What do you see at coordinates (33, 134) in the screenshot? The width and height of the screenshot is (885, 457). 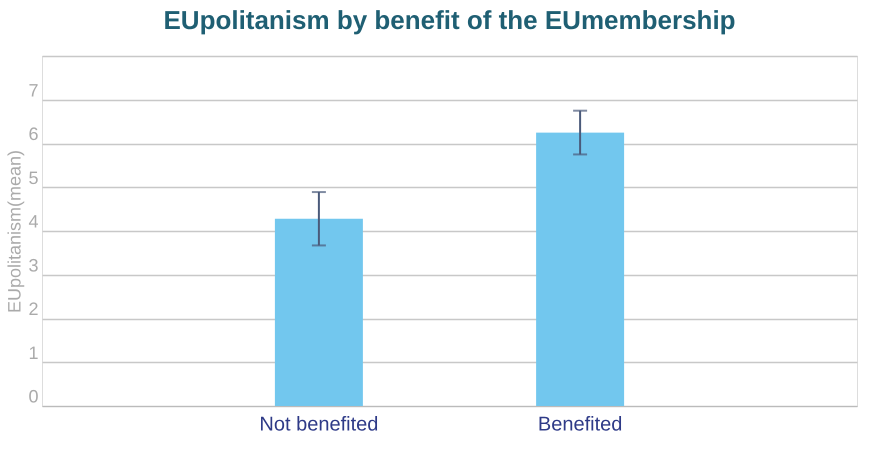 I see `y-tick-label: 6` at bounding box center [33, 134].